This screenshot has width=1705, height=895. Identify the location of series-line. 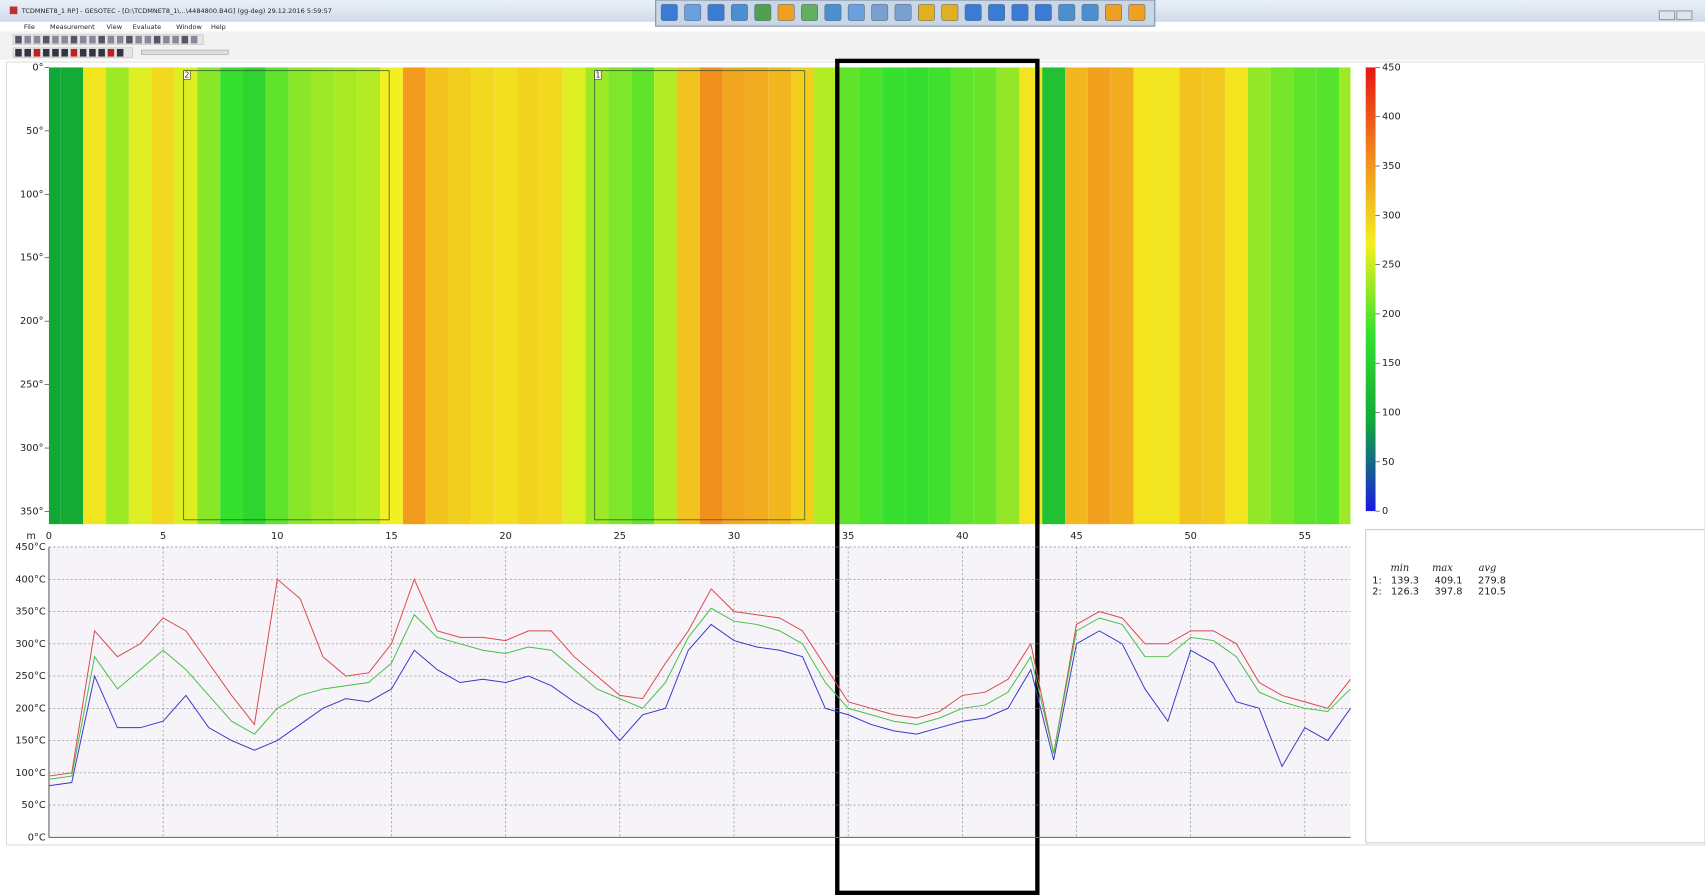
(699, 693).